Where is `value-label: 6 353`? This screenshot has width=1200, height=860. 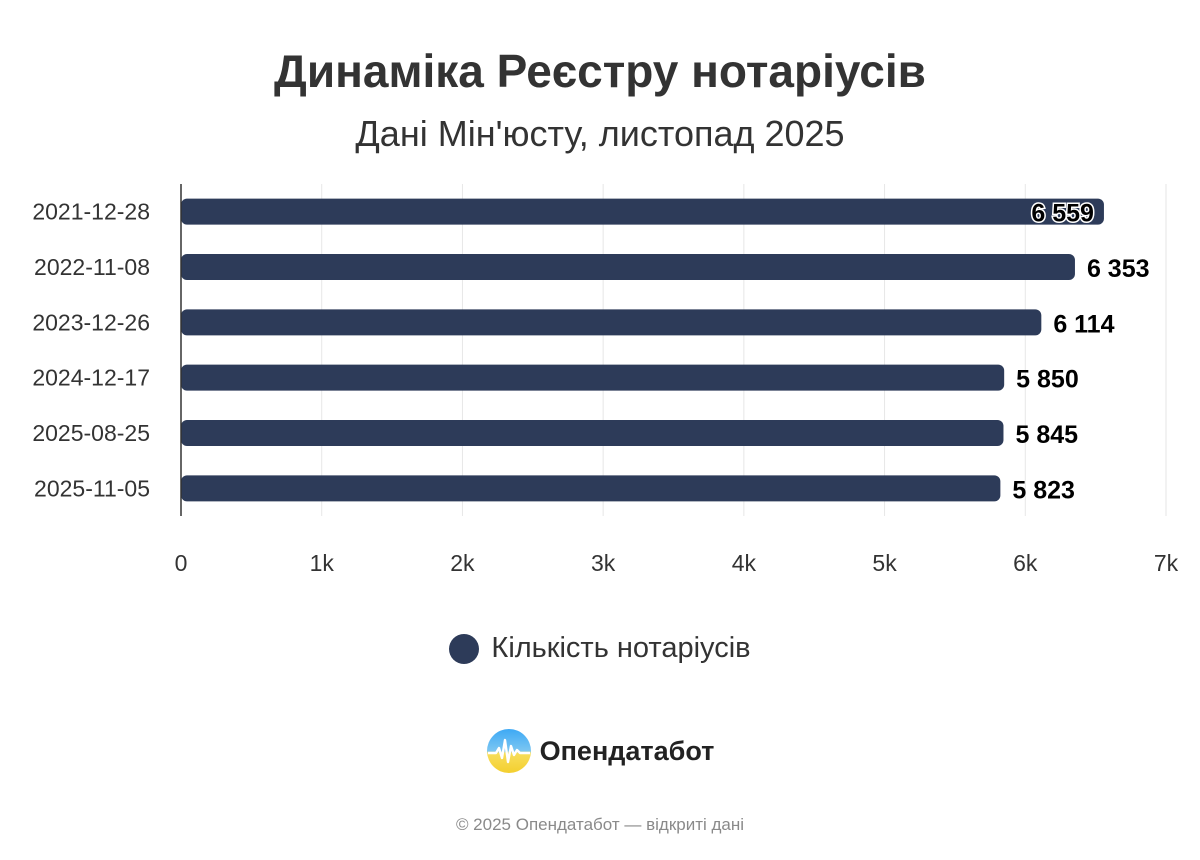 value-label: 6 353 is located at coordinates (1118, 269).